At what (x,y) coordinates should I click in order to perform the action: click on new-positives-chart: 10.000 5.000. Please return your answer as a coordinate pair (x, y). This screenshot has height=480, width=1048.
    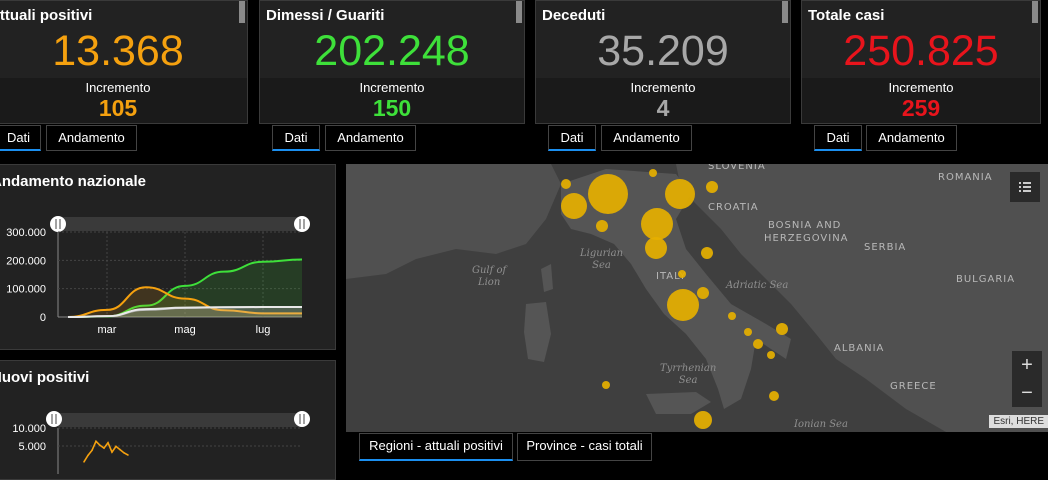
    Looking at the image, I should click on (161, 442).